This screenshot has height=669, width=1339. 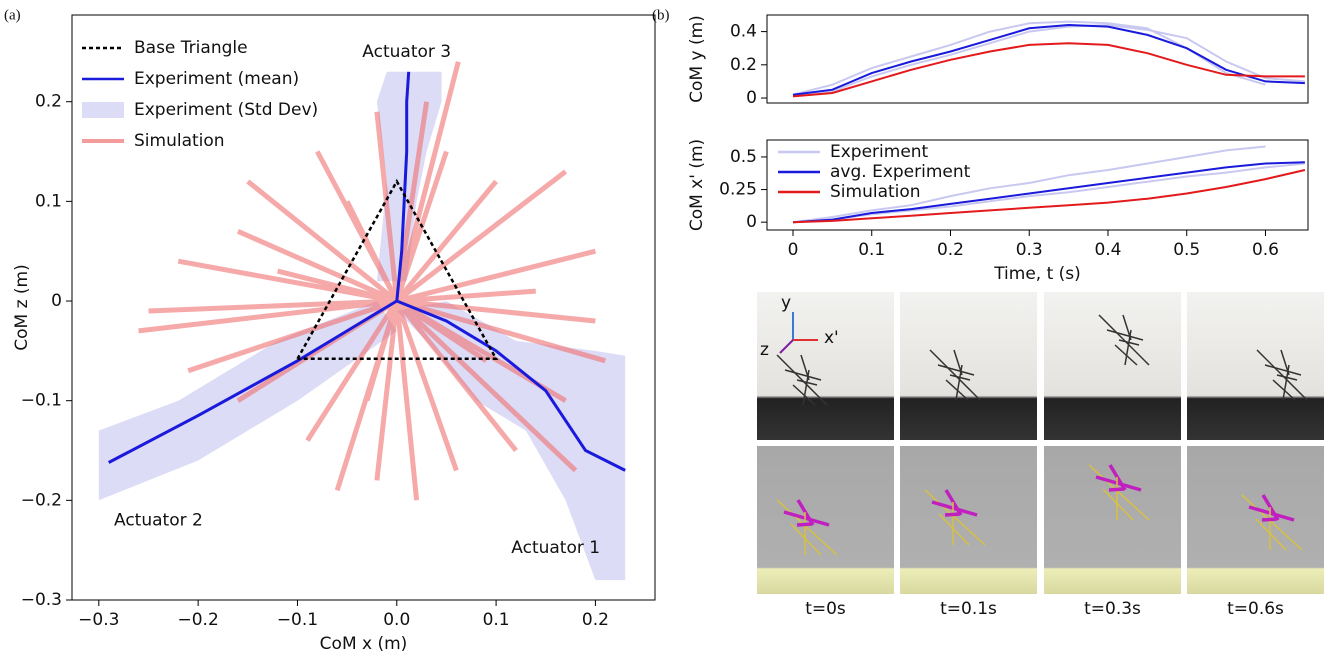 What do you see at coordinates (1037, 274) in the screenshot?
I see `x-axis-label: Time, t (s)` at bounding box center [1037, 274].